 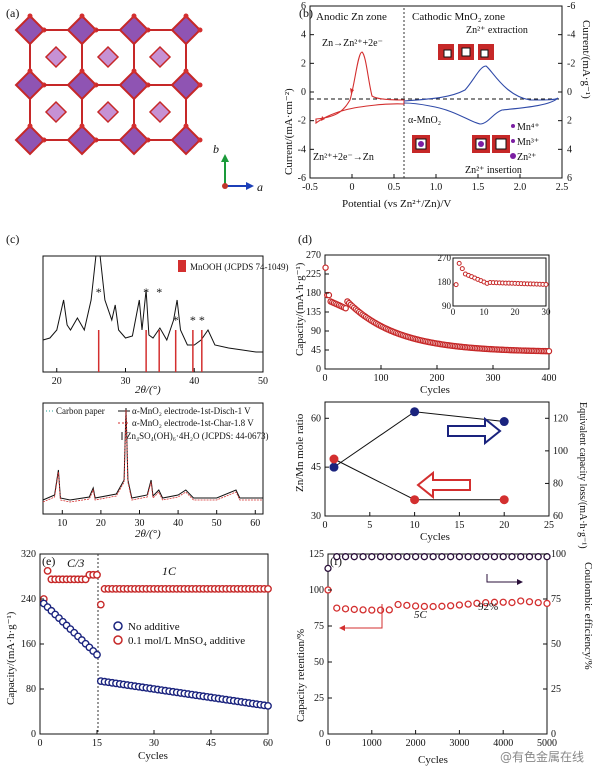 What do you see at coordinates (435, 390) in the screenshot?
I see `panel-d-top-xlabel: Cycles` at bounding box center [435, 390].